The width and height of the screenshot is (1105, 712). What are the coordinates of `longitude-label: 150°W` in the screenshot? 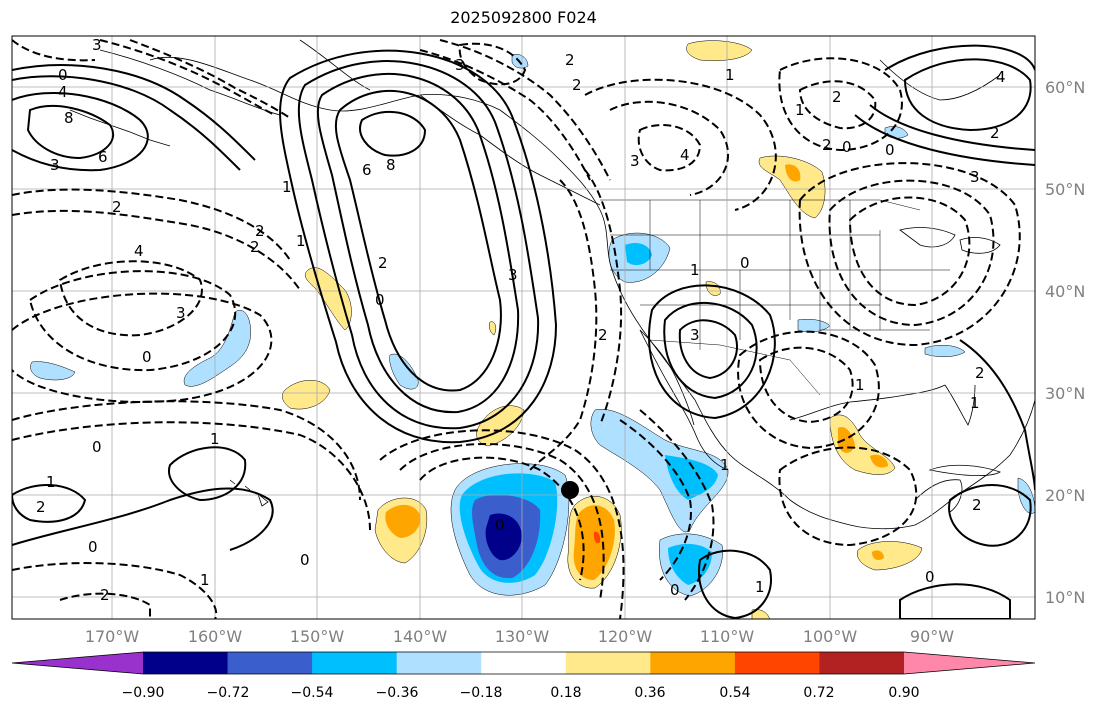 It's located at (317, 636).